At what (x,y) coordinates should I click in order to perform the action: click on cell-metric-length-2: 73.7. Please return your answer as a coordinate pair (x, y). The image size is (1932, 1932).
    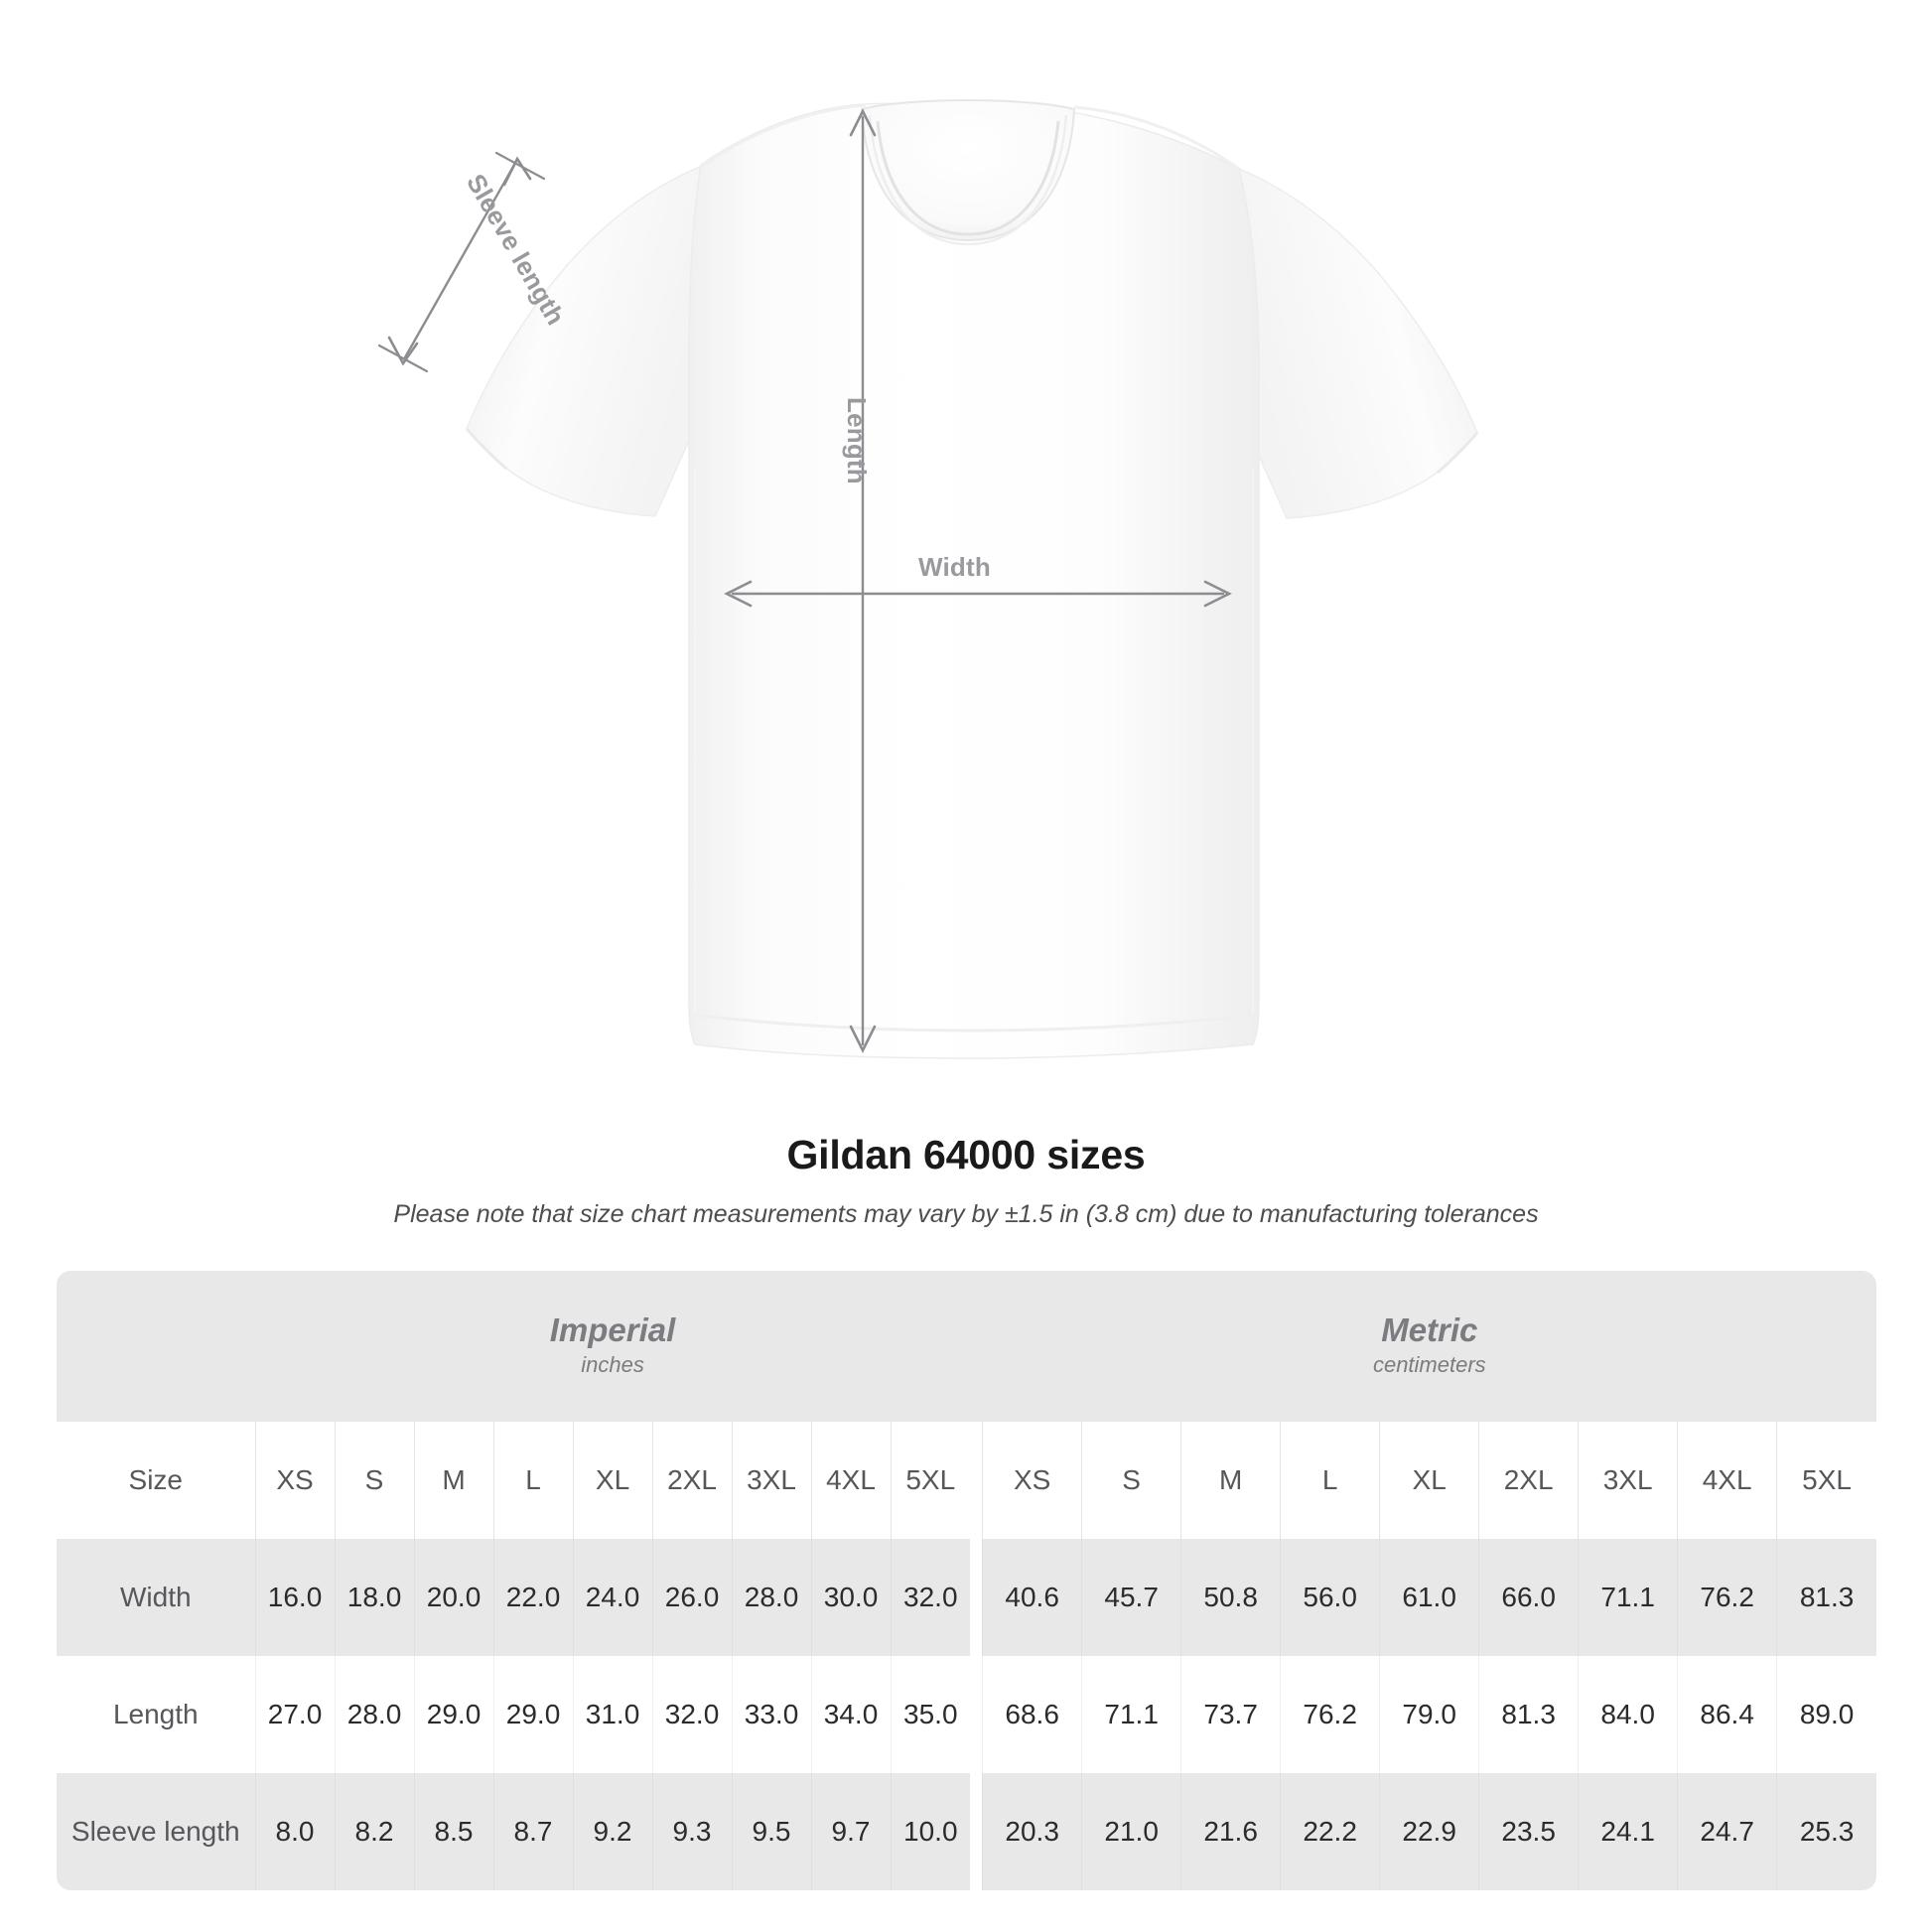
    Looking at the image, I should click on (1231, 1714).